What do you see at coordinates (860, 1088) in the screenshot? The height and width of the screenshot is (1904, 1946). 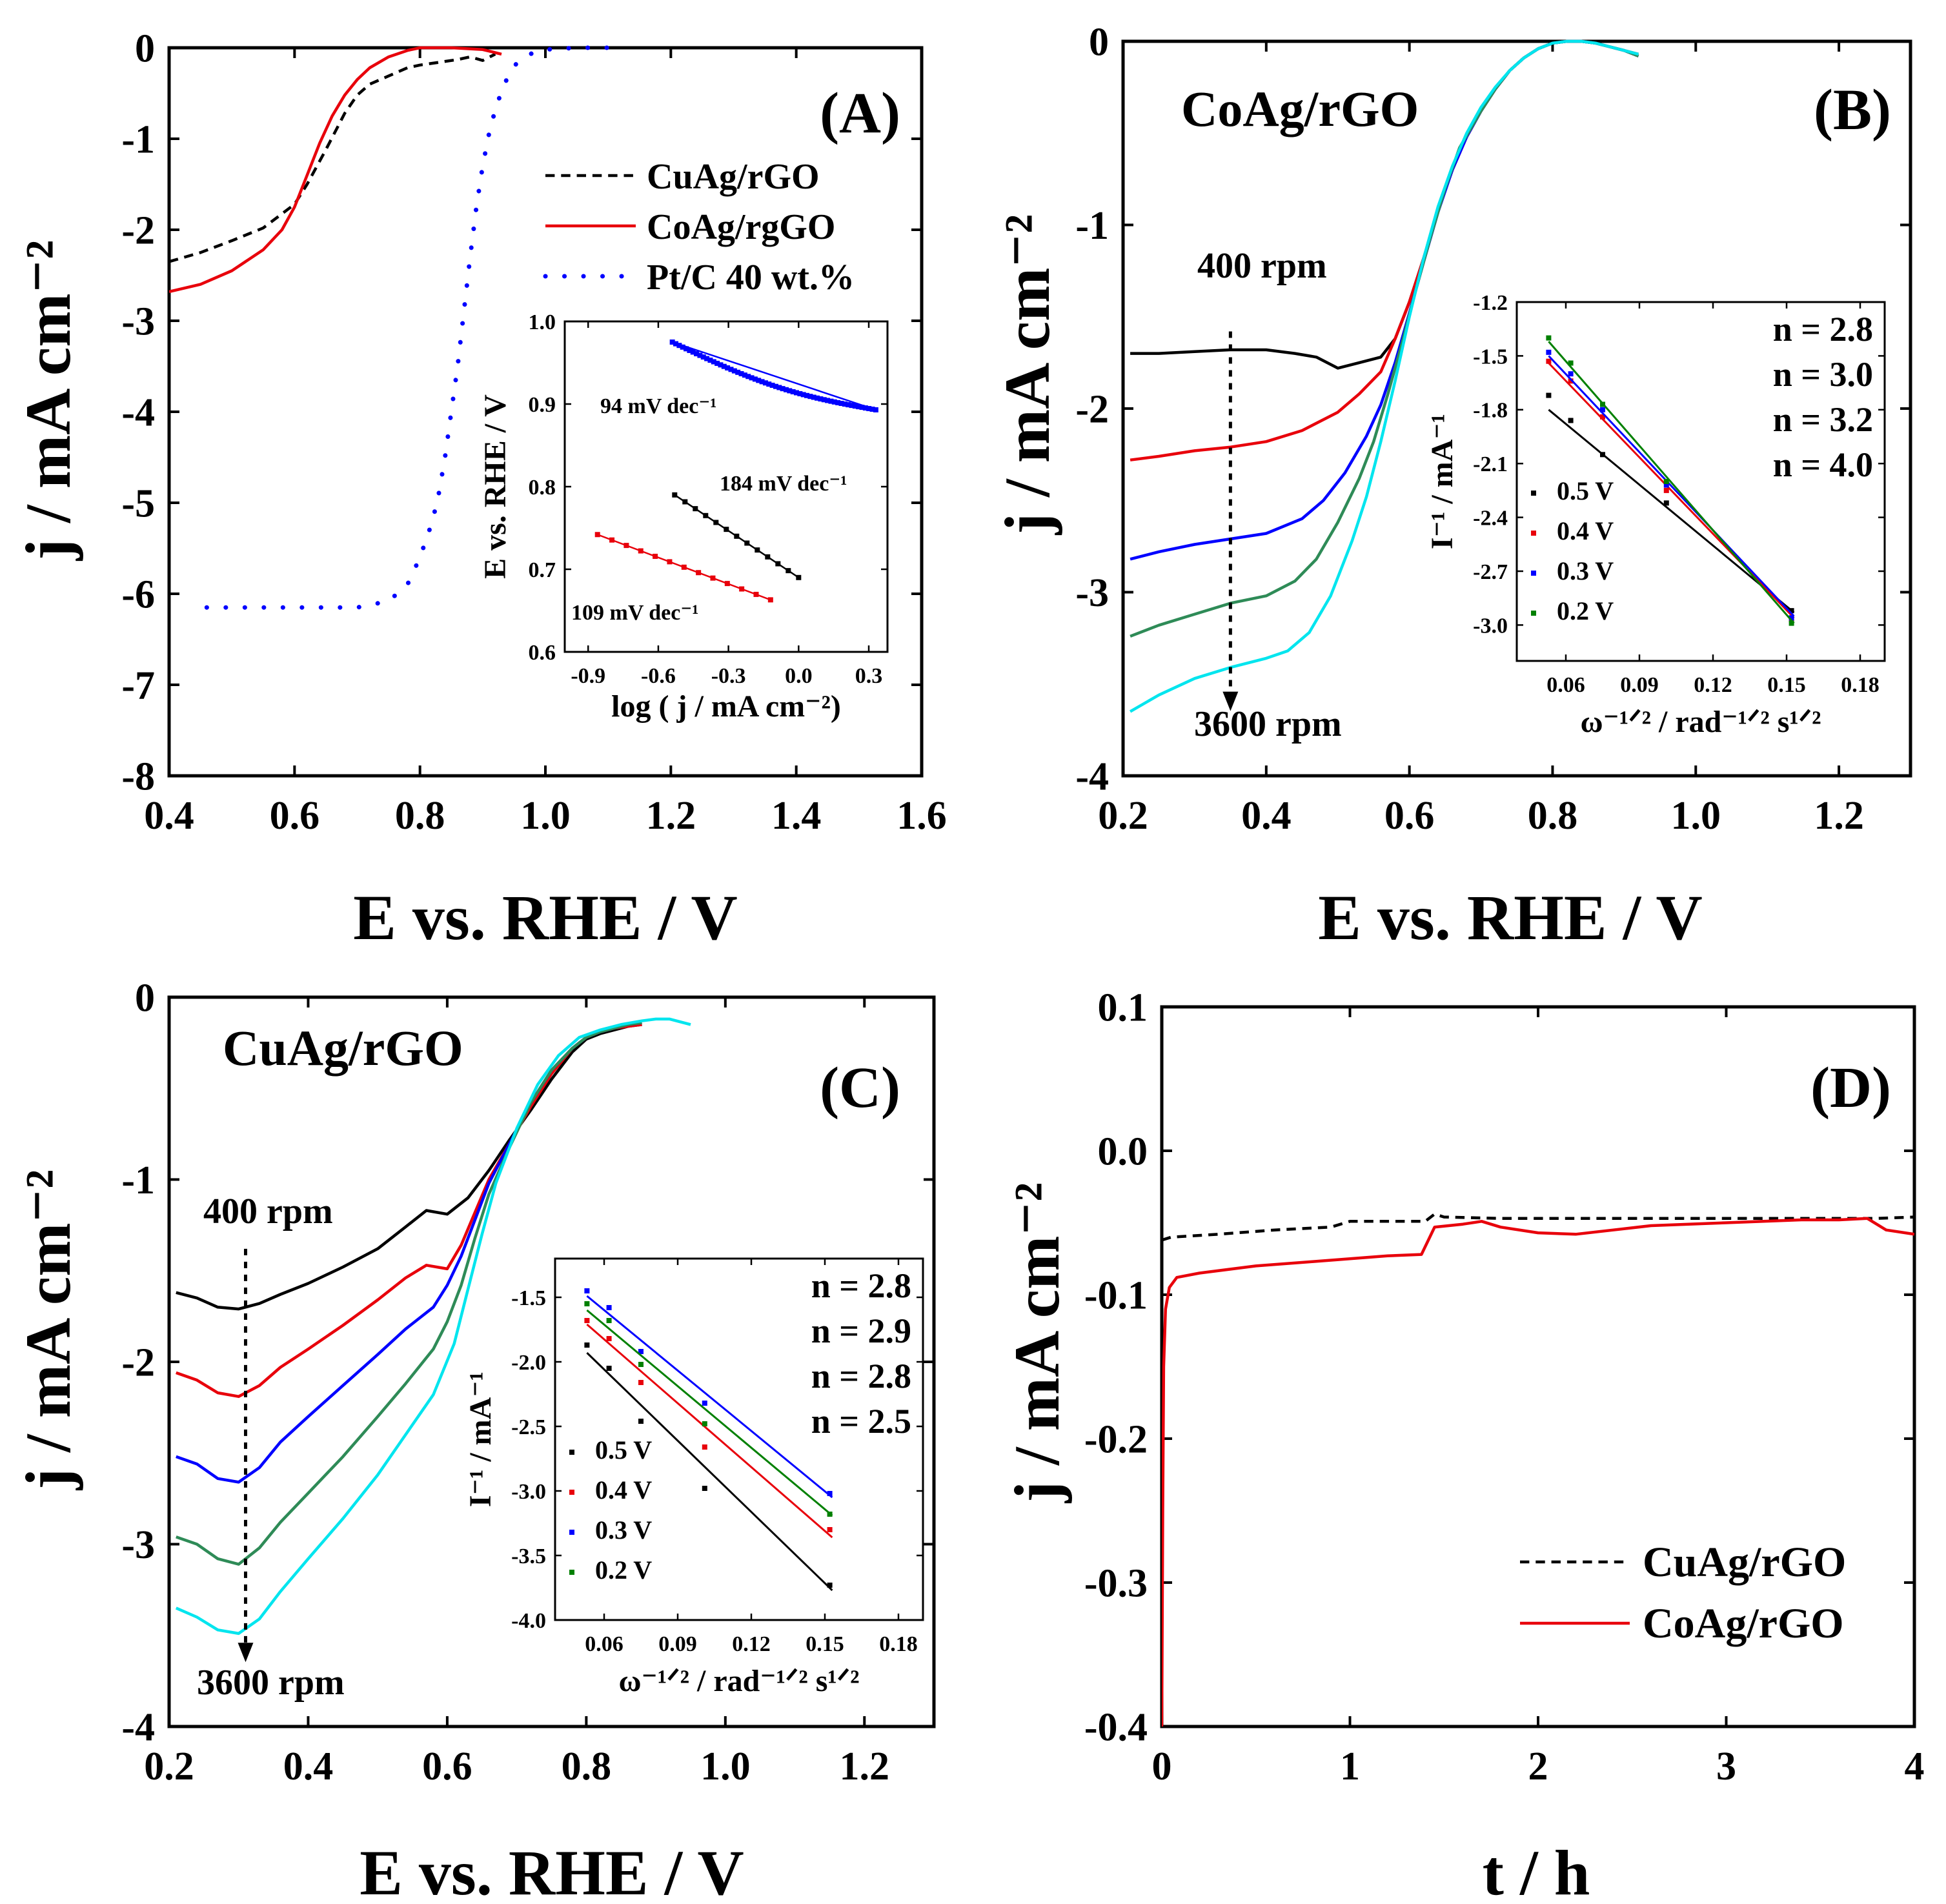 I see `panel-label: (C)` at bounding box center [860, 1088].